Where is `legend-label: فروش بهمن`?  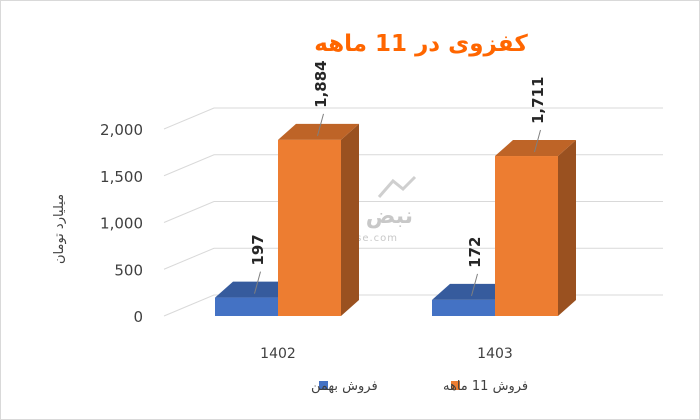 legend-label: فروش بهمن is located at coordinates (344, 386).